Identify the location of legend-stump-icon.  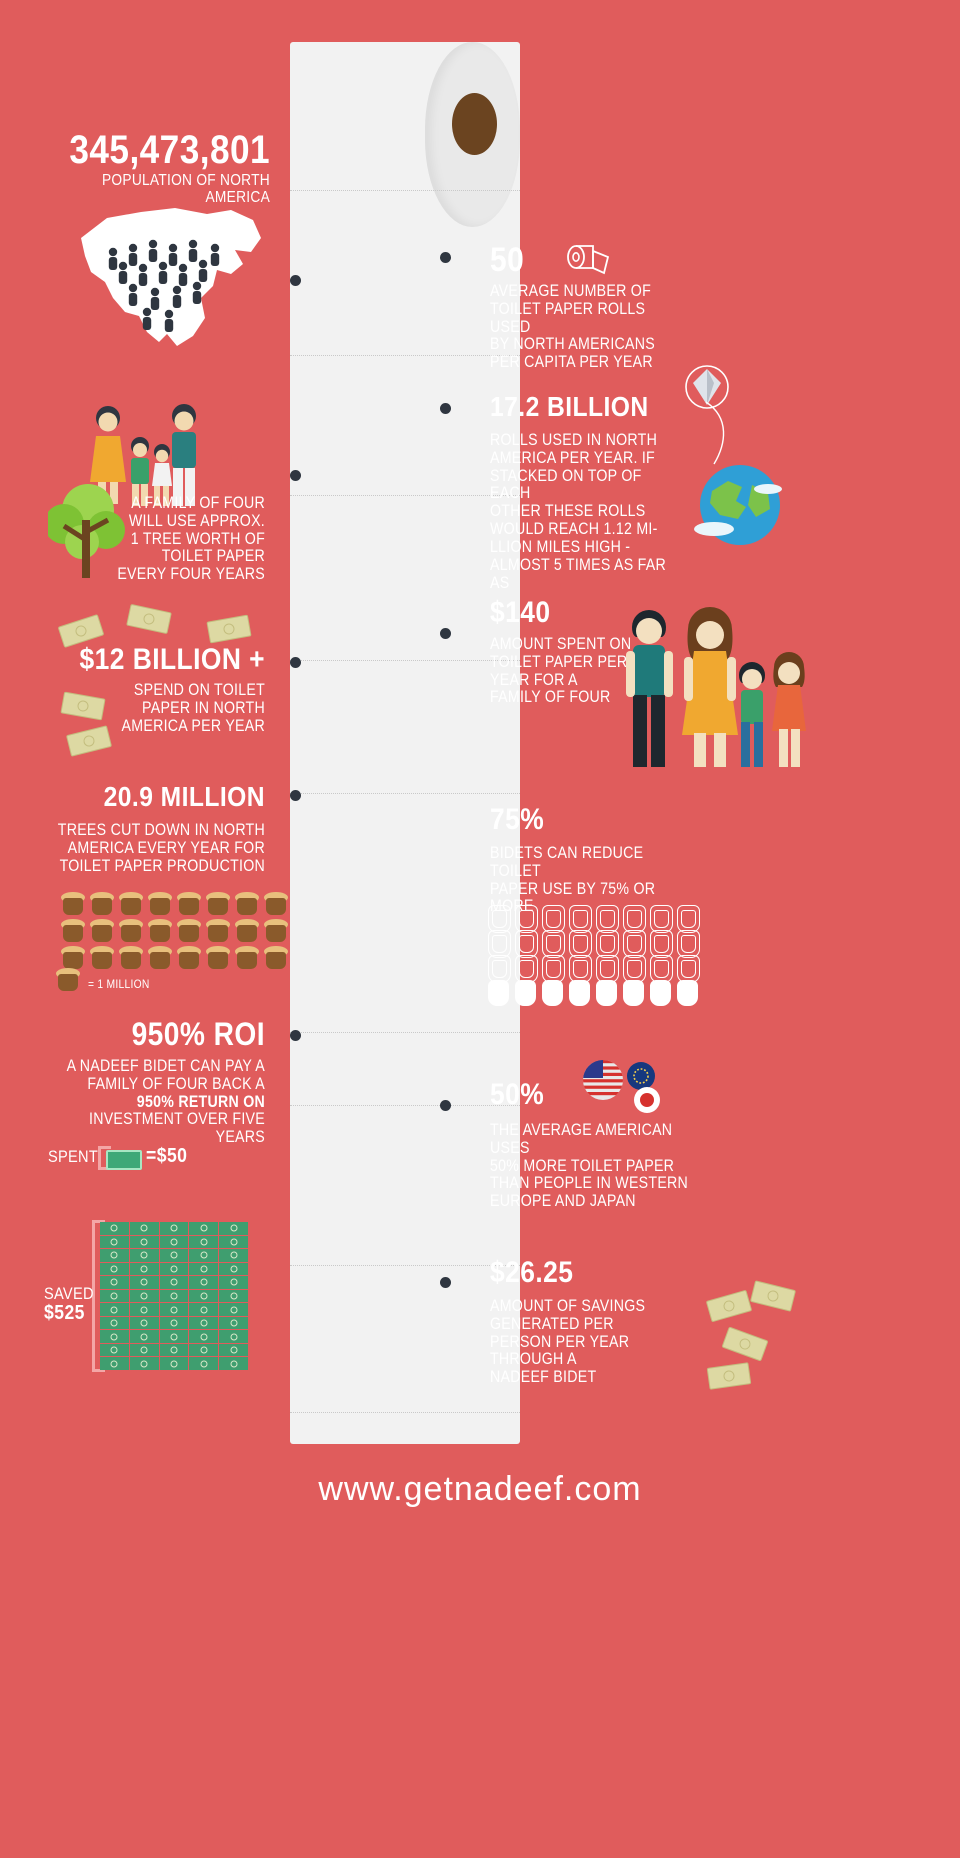
(68, 980).